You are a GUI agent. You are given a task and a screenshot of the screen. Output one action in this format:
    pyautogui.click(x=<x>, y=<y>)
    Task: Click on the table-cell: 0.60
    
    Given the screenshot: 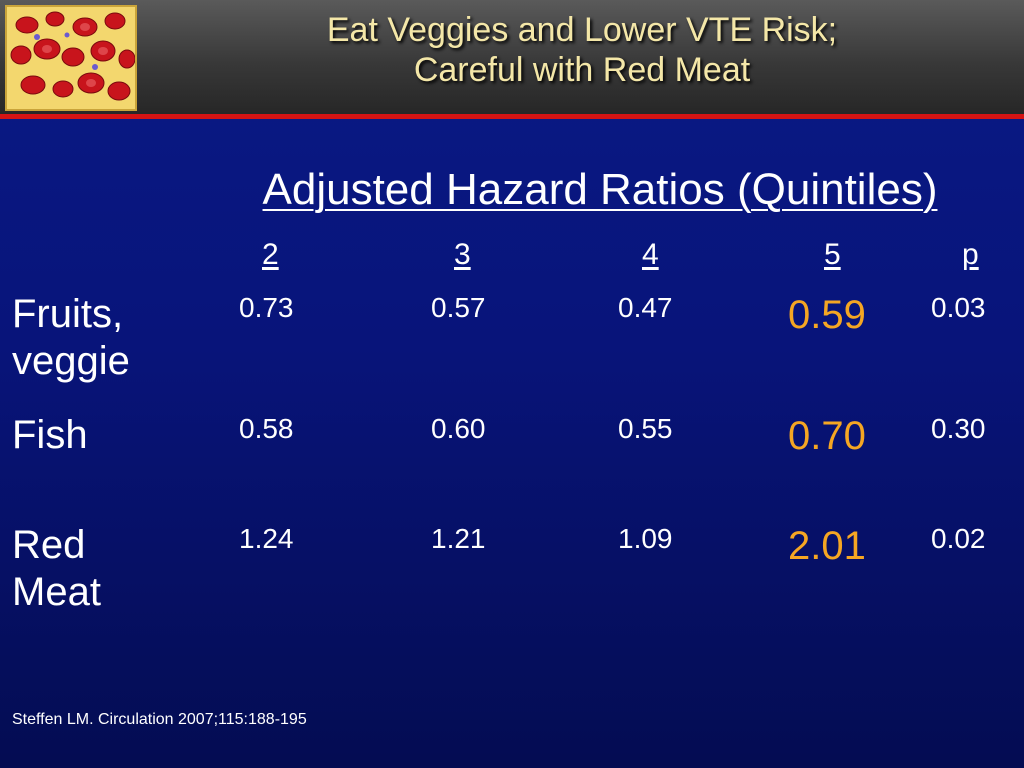 What is the action you would take?
    pyautogui.click(x=458, y=428)
    